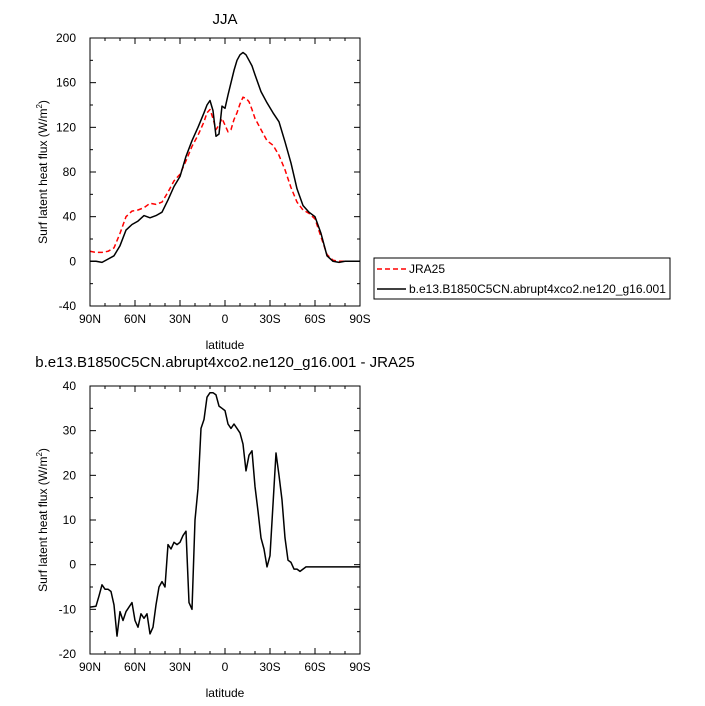  I want to click on legend-label-jra25: JRA25, so click(427, 269).